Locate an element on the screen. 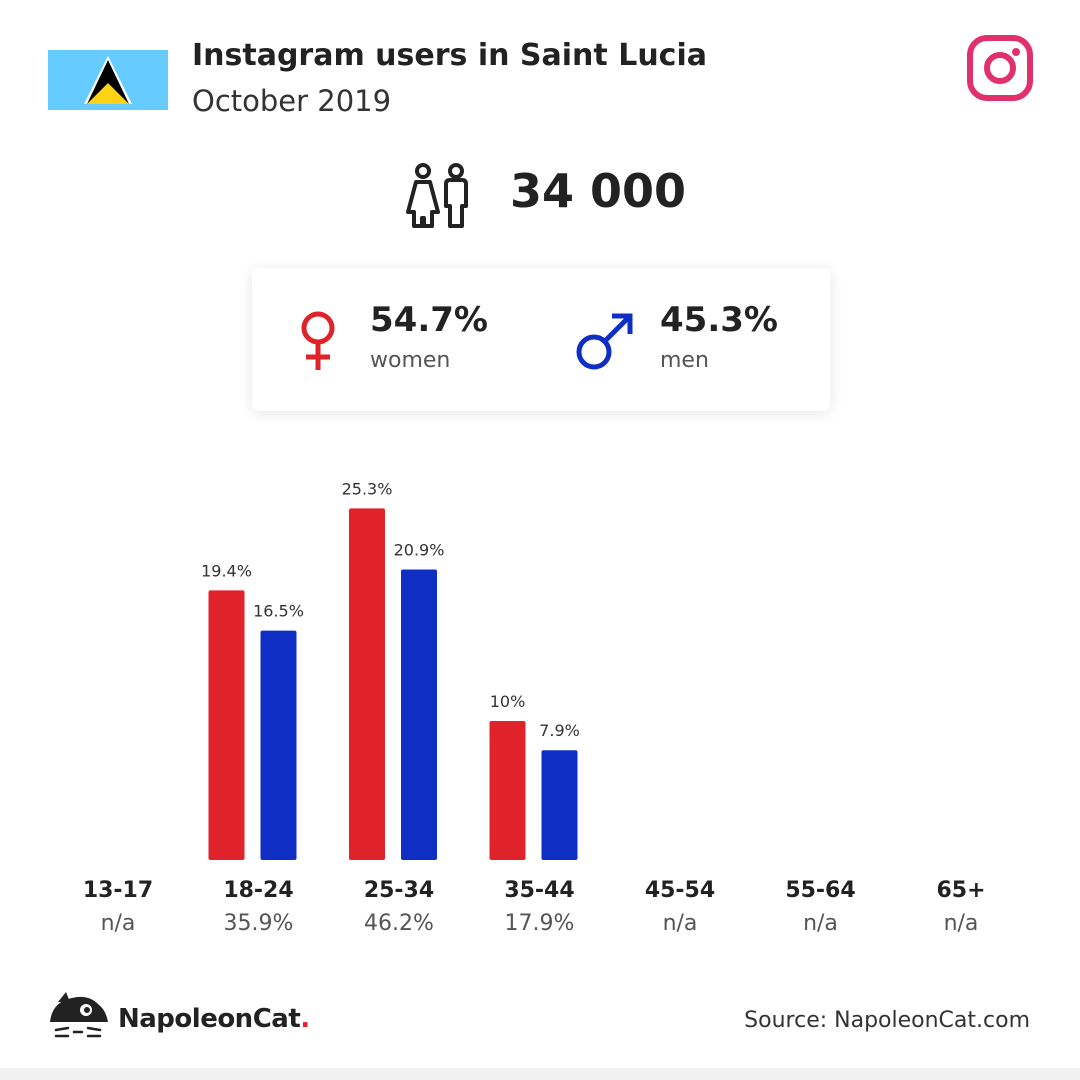 This screenshot has width=1080, height=1080. category-label-25-34: 25-34 is located at coordinates (399, 890).